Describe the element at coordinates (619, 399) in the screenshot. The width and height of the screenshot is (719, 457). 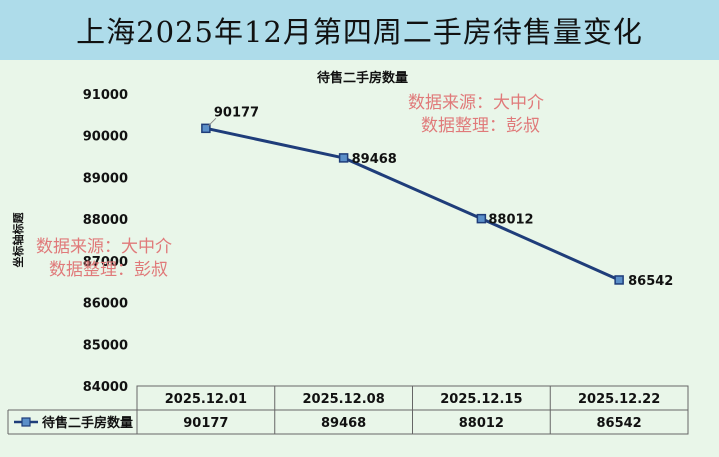
I see `x-tick-label: 2025.12.22` at that location.